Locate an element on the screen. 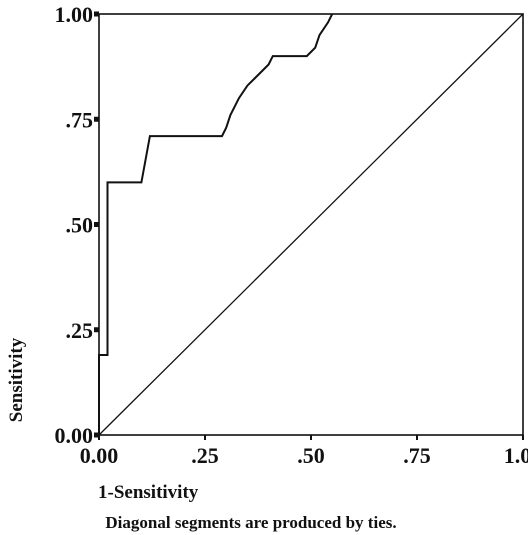 The image size is (528, 535). x-tick-label: .50 is located at coordinates (311, 455).